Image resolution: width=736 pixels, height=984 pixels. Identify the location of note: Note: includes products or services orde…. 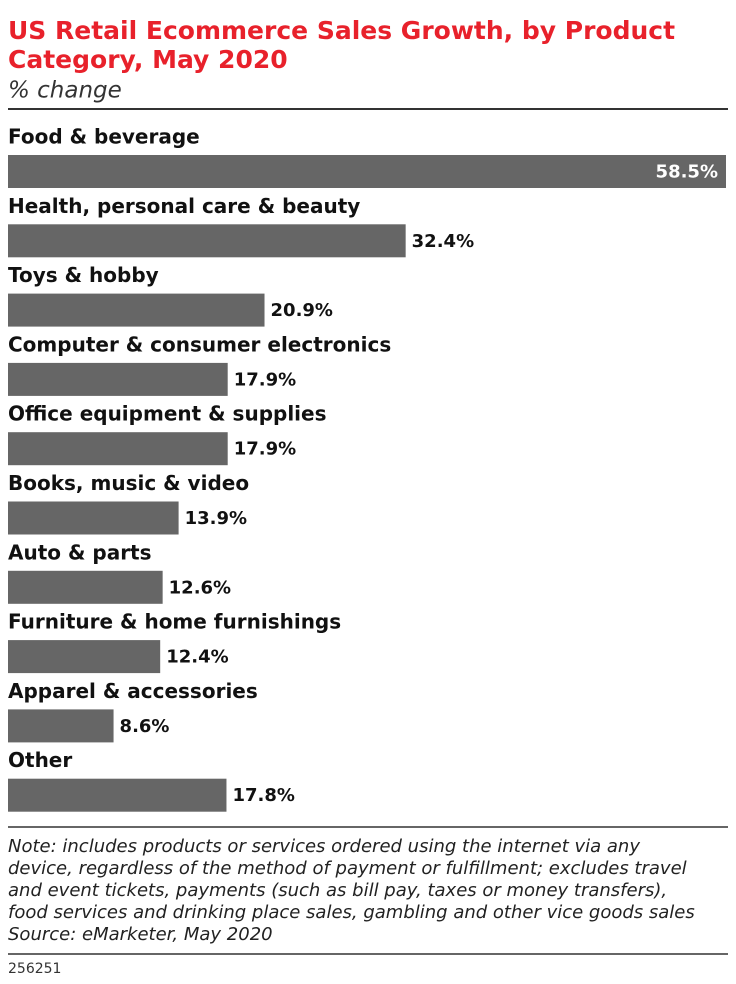
(324, 846).